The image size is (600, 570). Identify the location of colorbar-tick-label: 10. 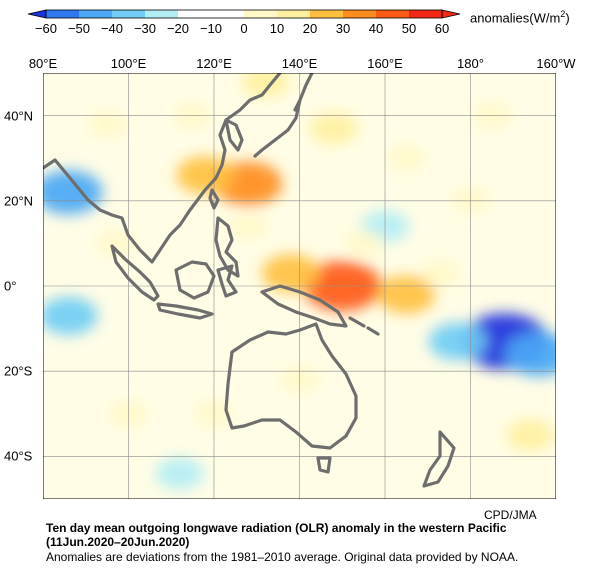
(277, 28).